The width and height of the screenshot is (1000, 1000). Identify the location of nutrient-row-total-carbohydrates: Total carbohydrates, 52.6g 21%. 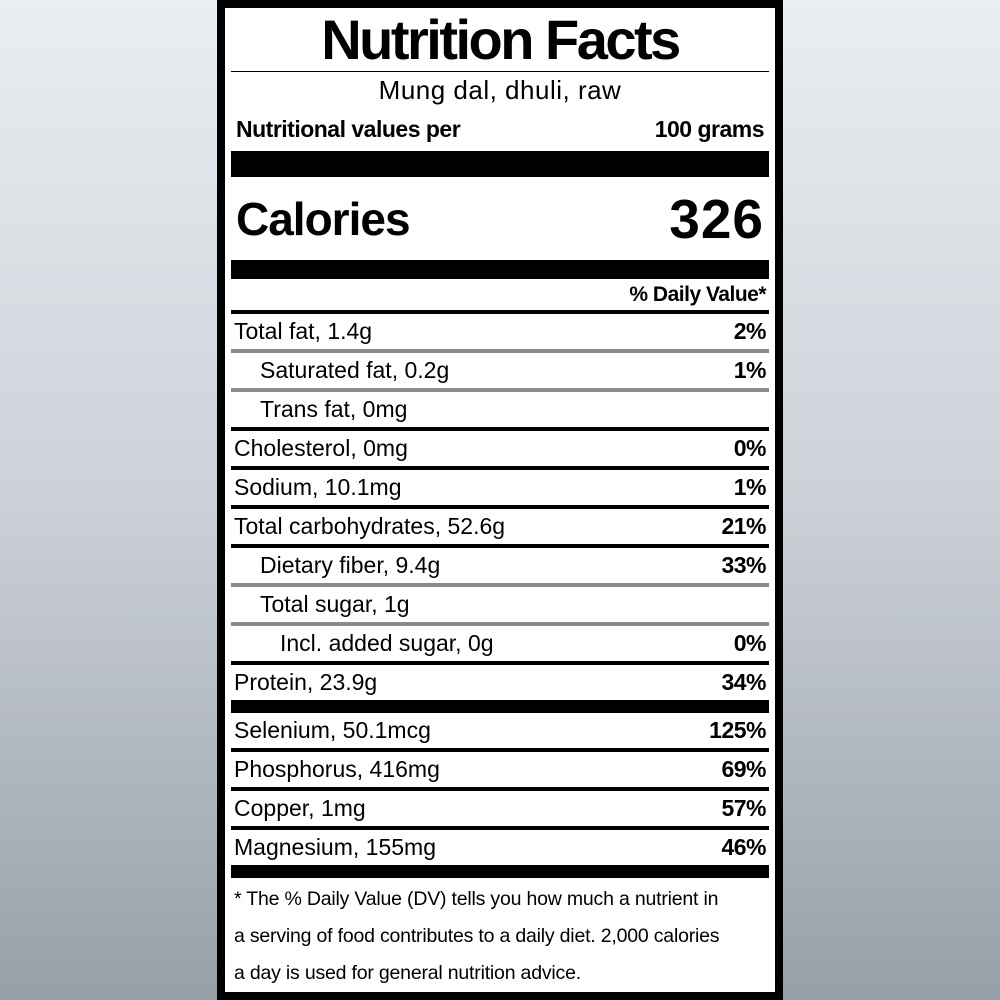
(500, 526).